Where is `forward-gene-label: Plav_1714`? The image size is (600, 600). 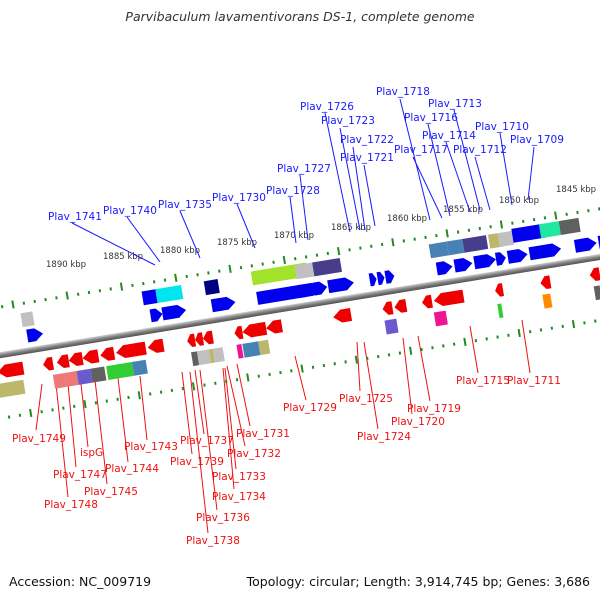
forward-gene-label: Plav_1714 is located at coordinates (449, 136).